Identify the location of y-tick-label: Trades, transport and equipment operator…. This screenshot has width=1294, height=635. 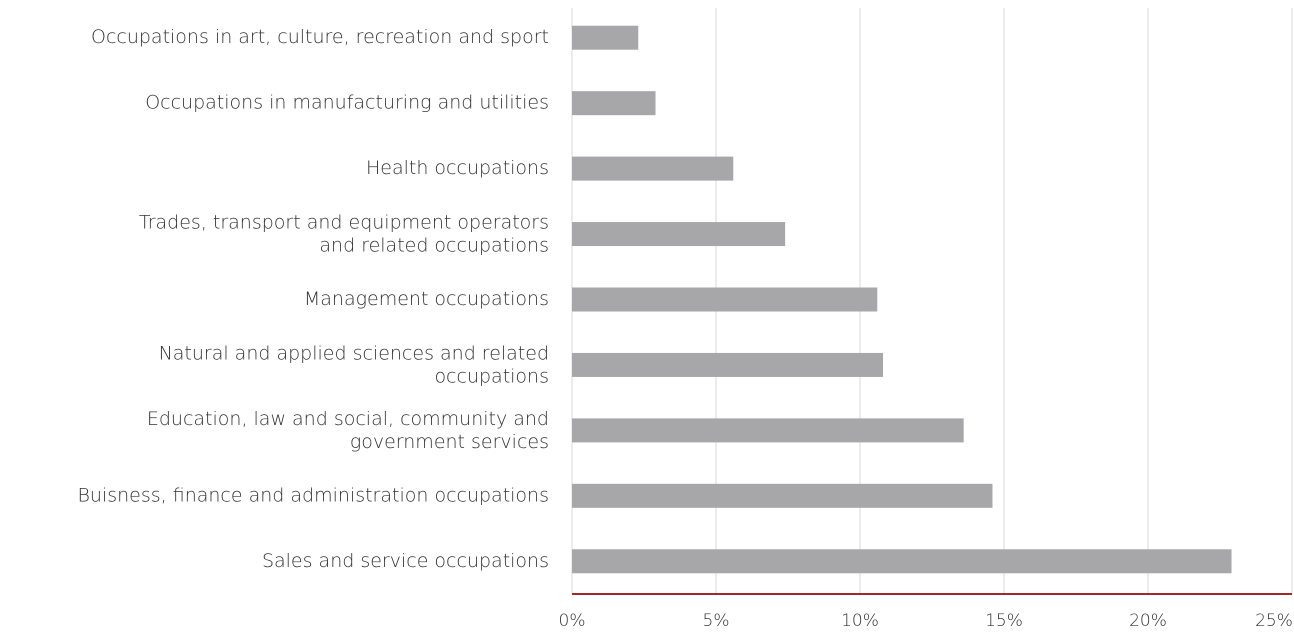
(344, 233).